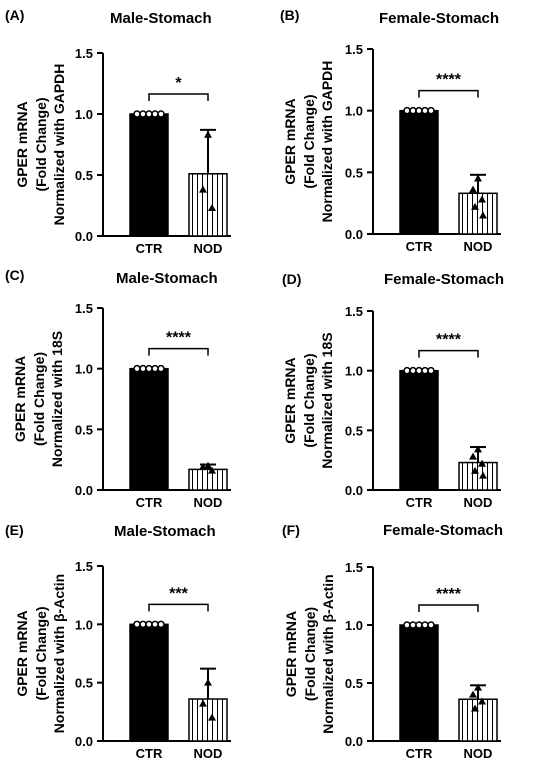 The height and width of the screenshot is (768, 550). I want to click on panel-label: (D), so click(291, 279).